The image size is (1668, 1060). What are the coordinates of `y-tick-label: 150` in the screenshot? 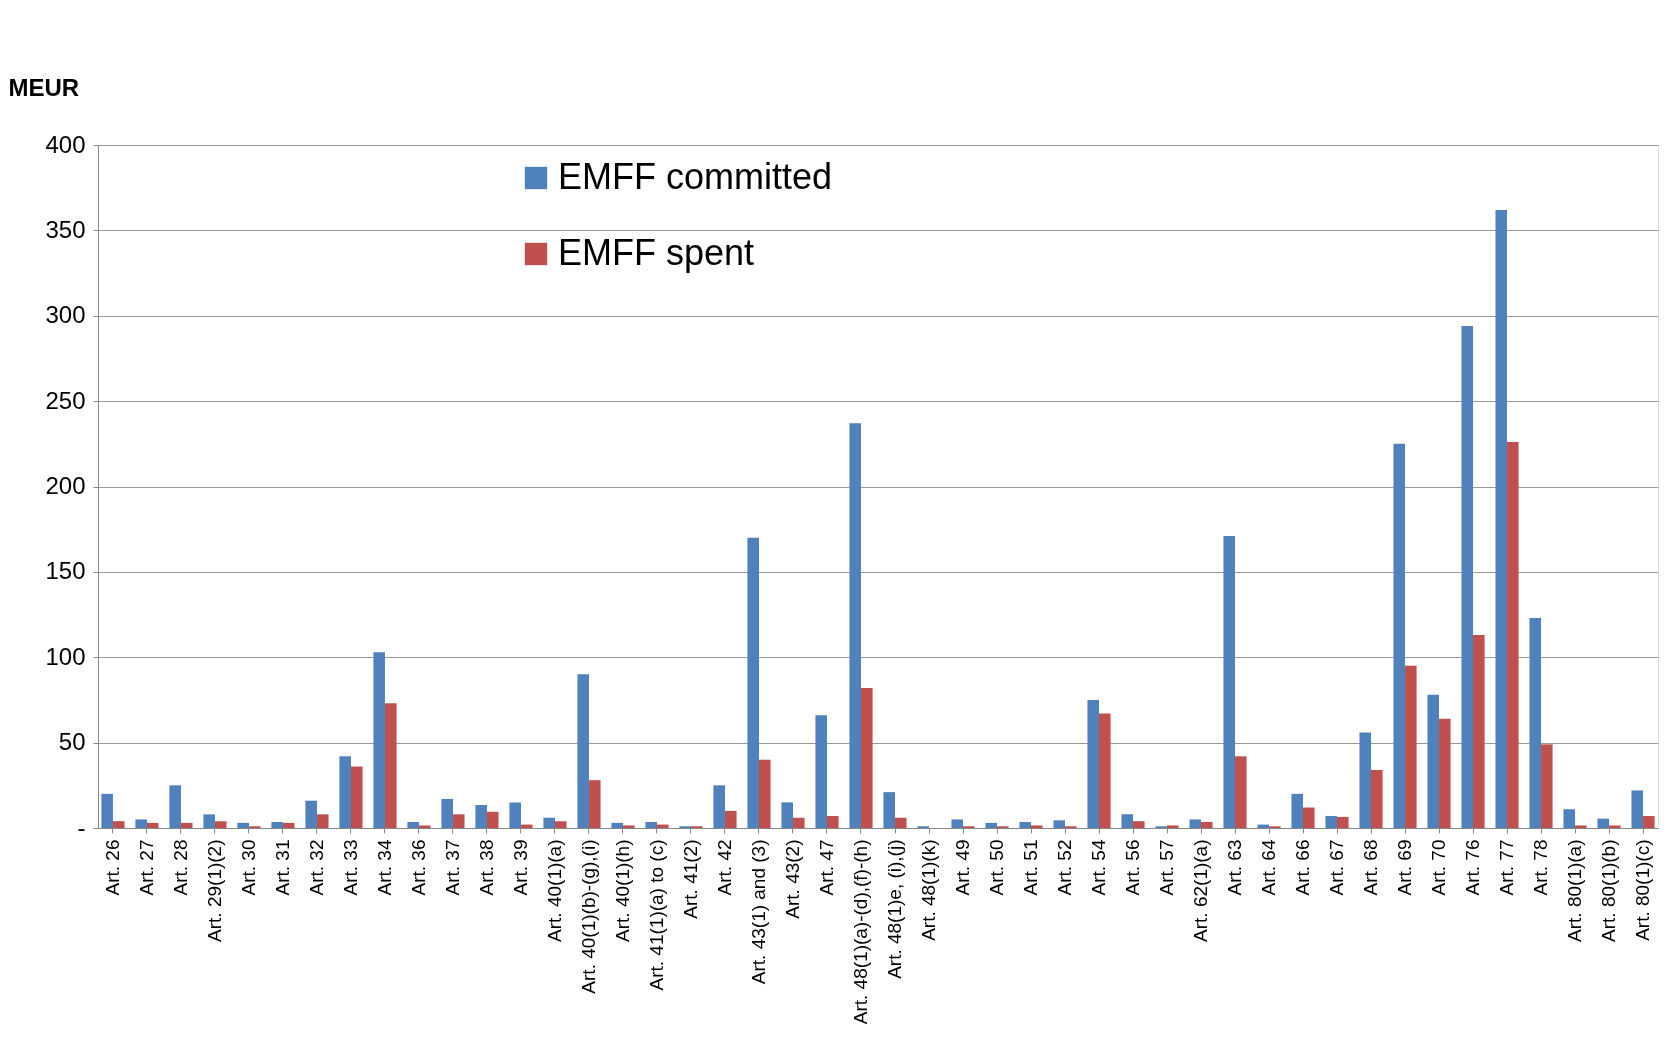 It's located at (65, 571).